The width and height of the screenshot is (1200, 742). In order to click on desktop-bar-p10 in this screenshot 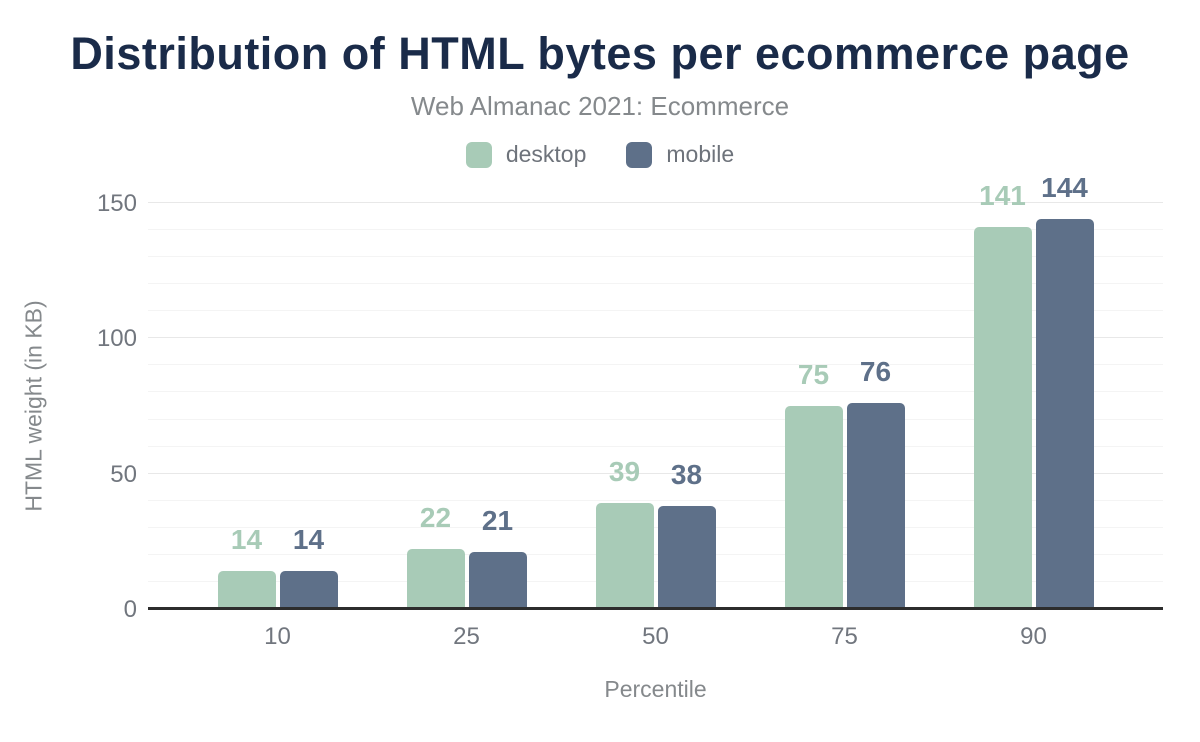, I will do `click(246, 590)`.